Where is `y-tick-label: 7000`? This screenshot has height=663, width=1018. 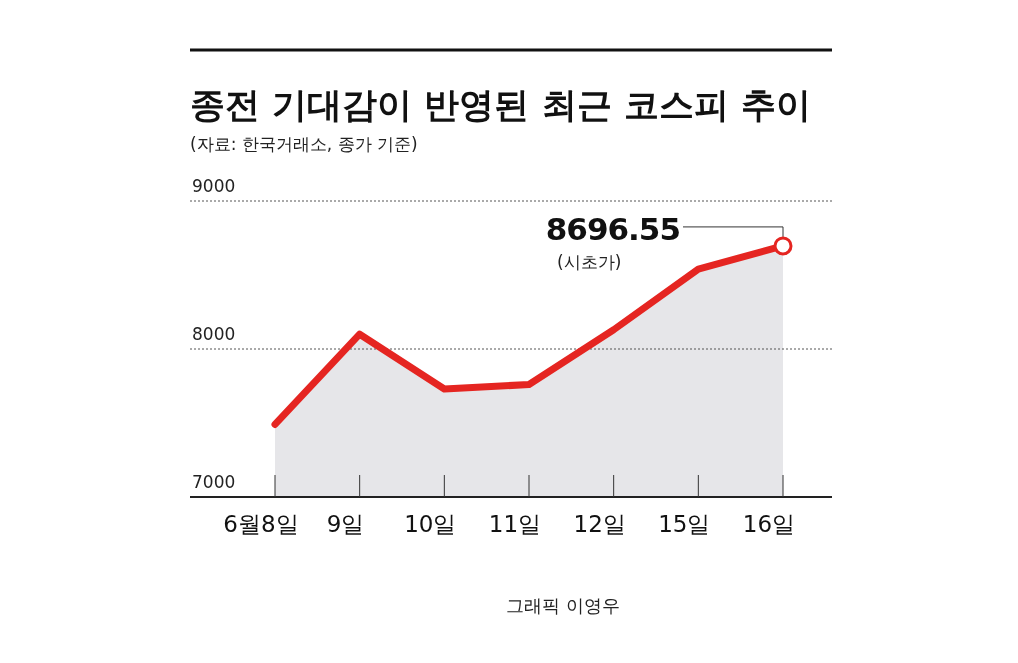 y-tick-label: 7000 is located at coordinates (214, 482).